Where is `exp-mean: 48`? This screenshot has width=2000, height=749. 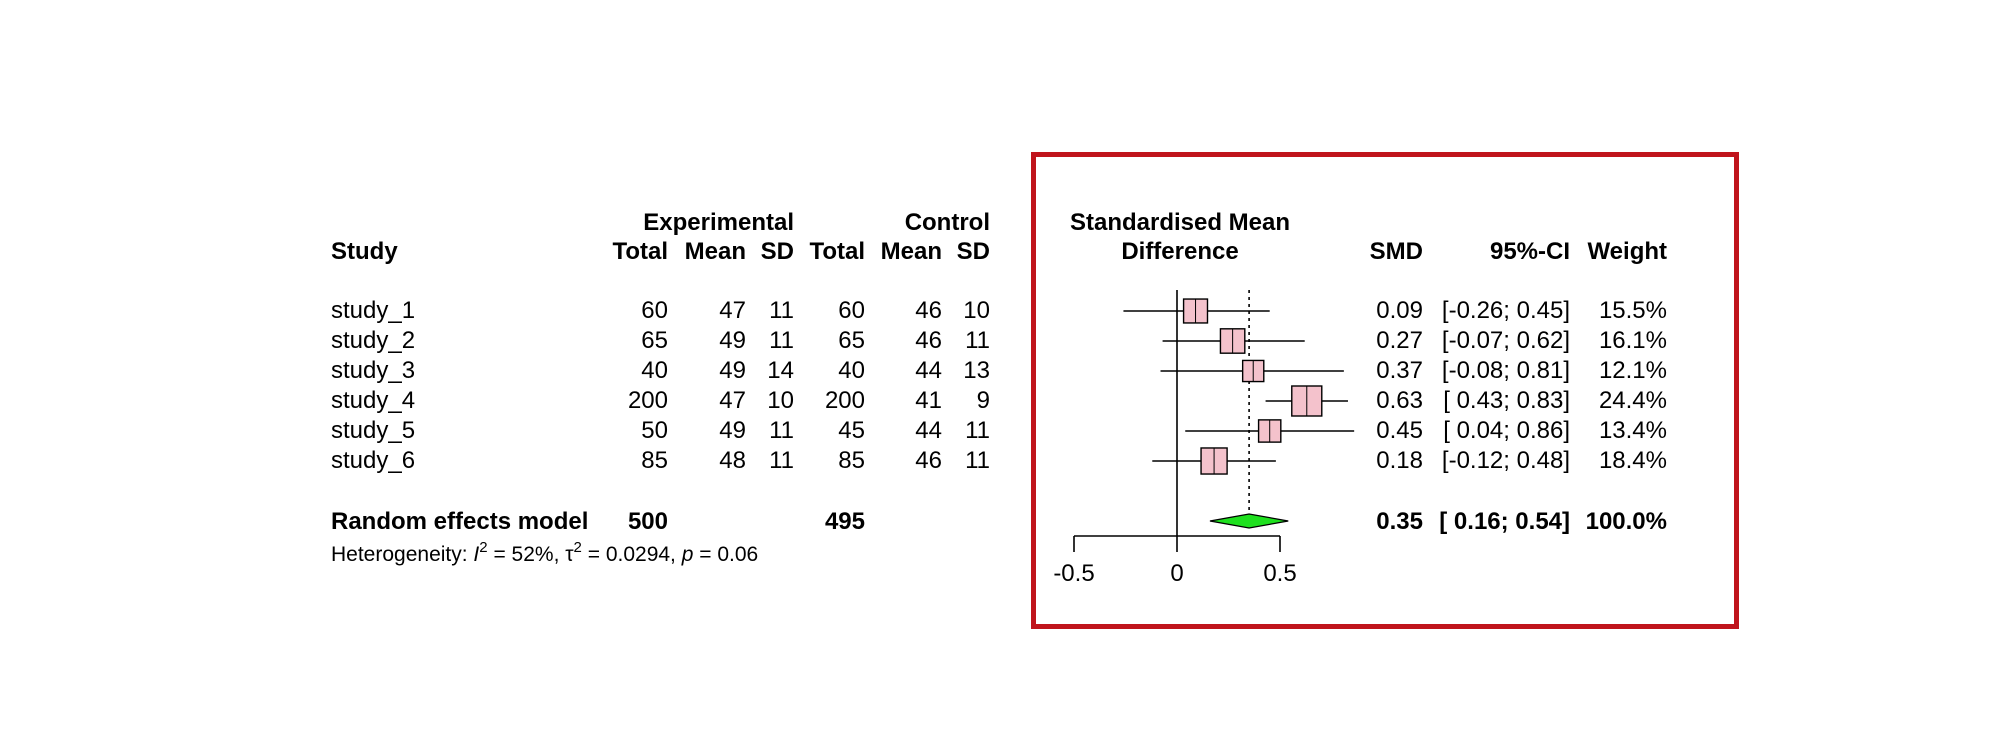
exp-mean: 48 is located at coordinates (732, 460).